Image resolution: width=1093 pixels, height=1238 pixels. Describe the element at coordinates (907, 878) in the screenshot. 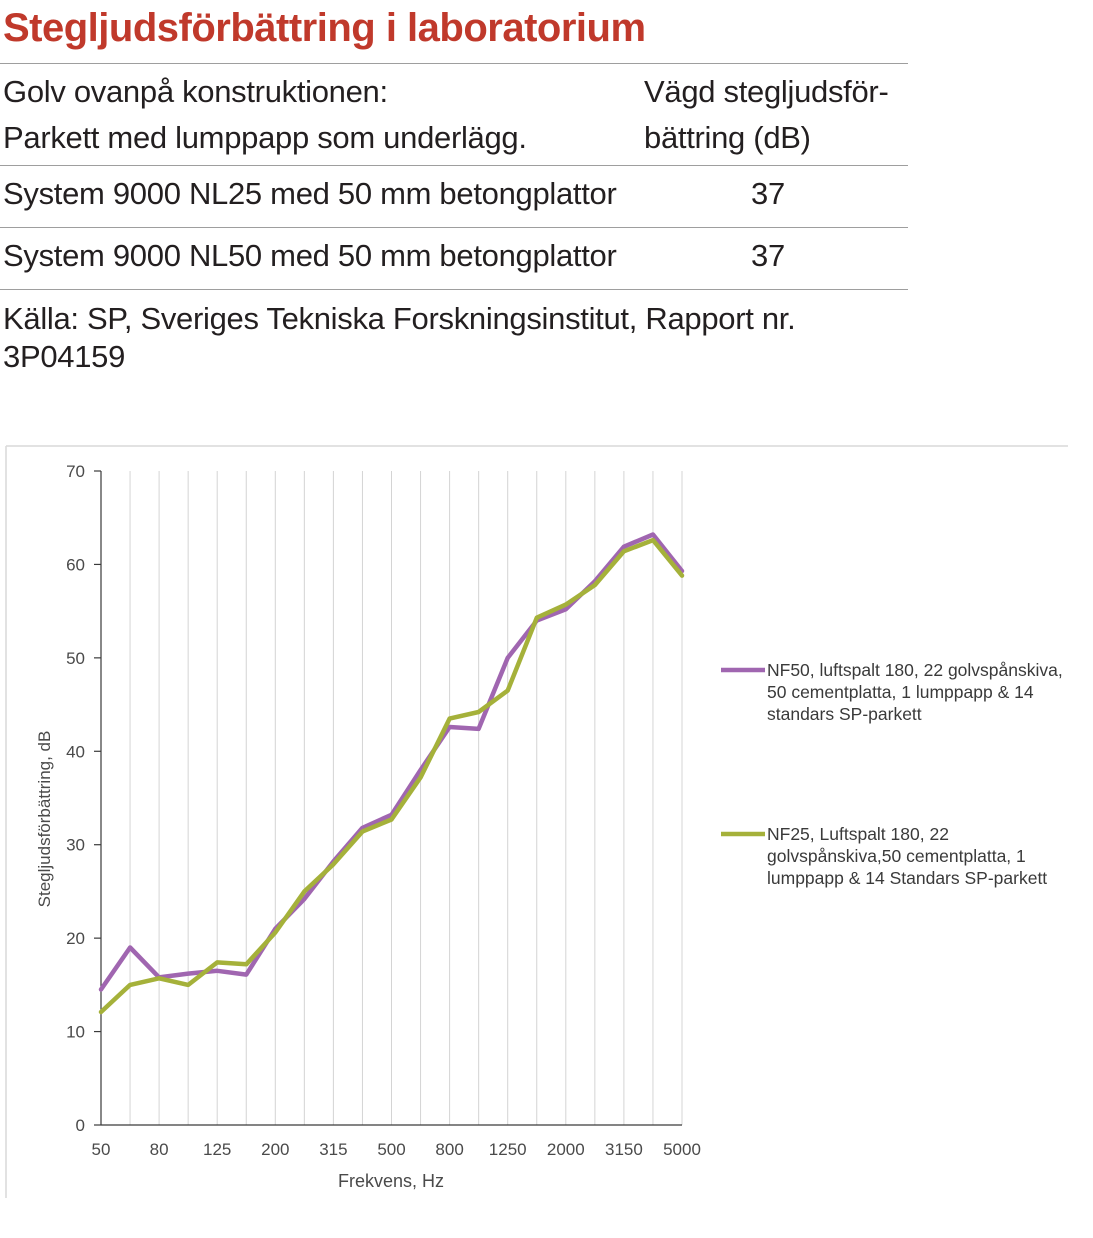

I see `legend-label: lumppapp & 14 Standars SP-parkett` at that location.